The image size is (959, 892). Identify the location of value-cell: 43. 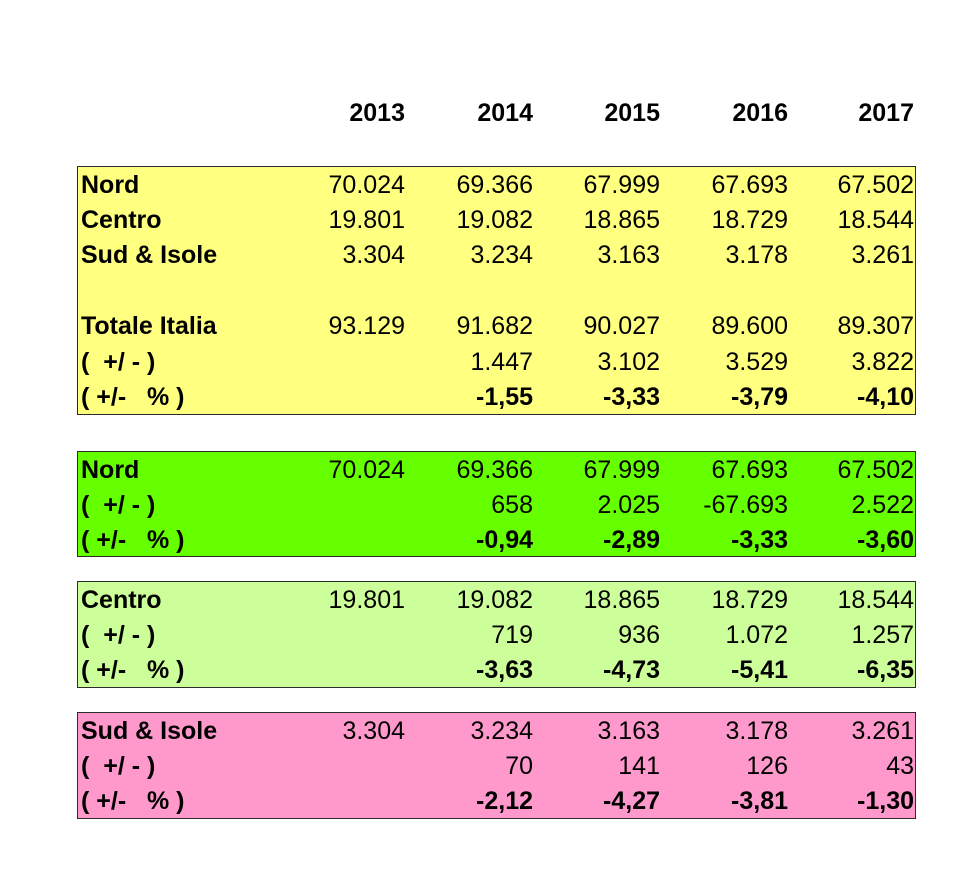
(900, 766).